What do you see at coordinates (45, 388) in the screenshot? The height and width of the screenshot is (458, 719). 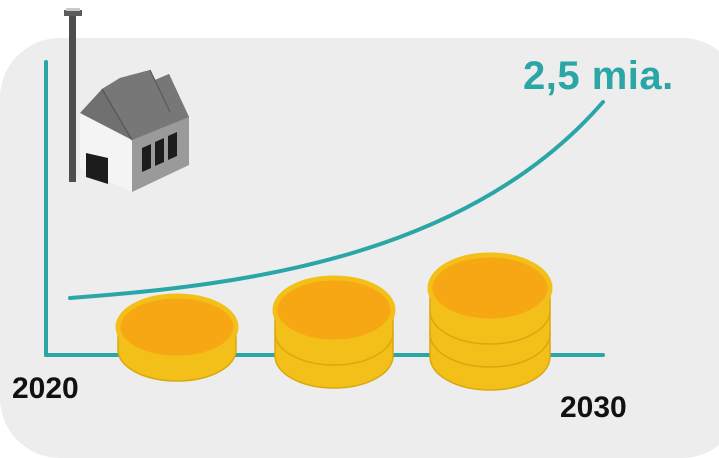 I see `start-year-label: 2020` at bounding box center [45, 388].